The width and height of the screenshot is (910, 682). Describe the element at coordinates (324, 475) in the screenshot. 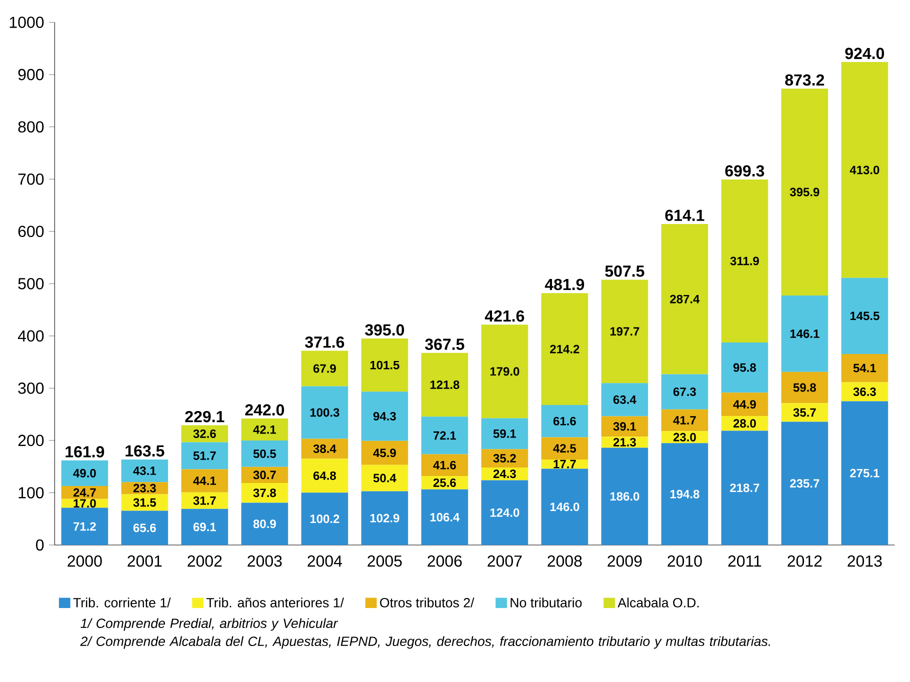

I see `data-label: 64.8` at that location.